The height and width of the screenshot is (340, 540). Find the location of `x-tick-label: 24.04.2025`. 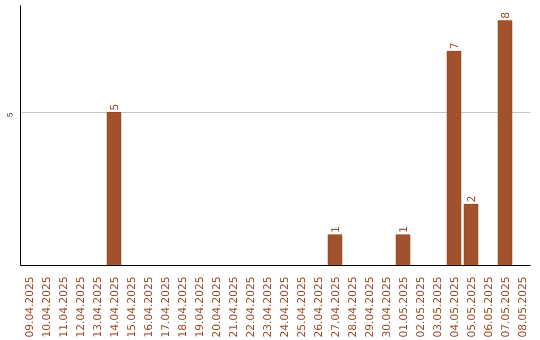

x-tick-label: 24.04.2025 is located at coordinates (284, 307).